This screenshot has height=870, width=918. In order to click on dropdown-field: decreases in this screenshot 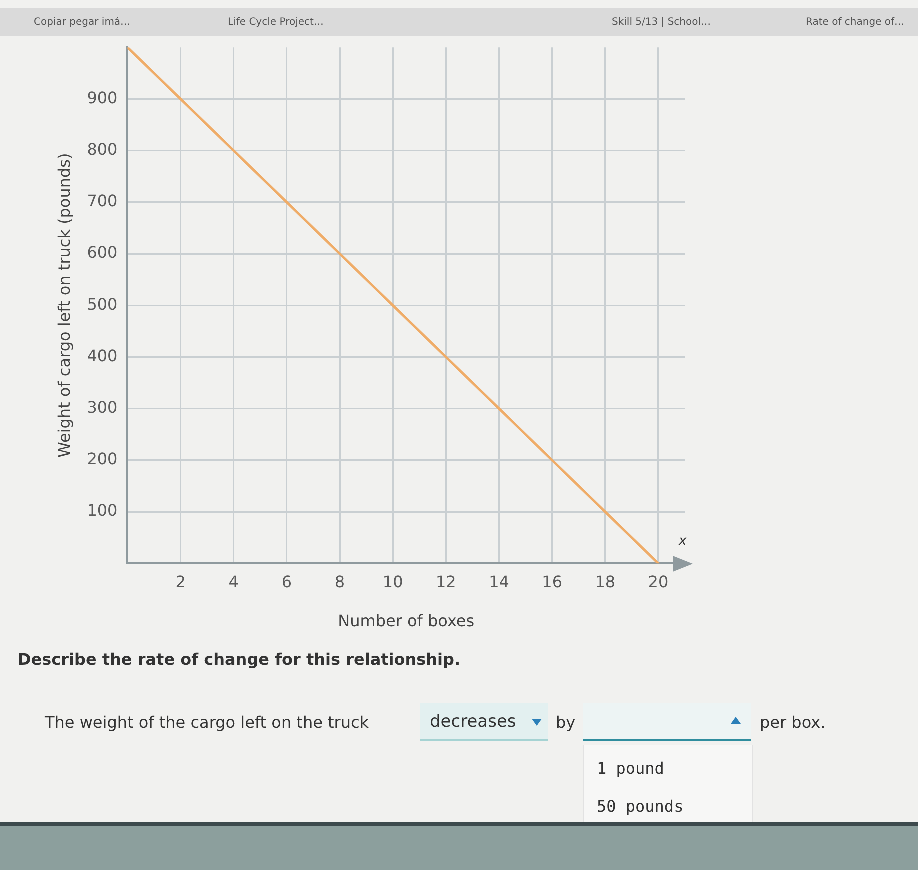, I will do `click(484, 722)`.